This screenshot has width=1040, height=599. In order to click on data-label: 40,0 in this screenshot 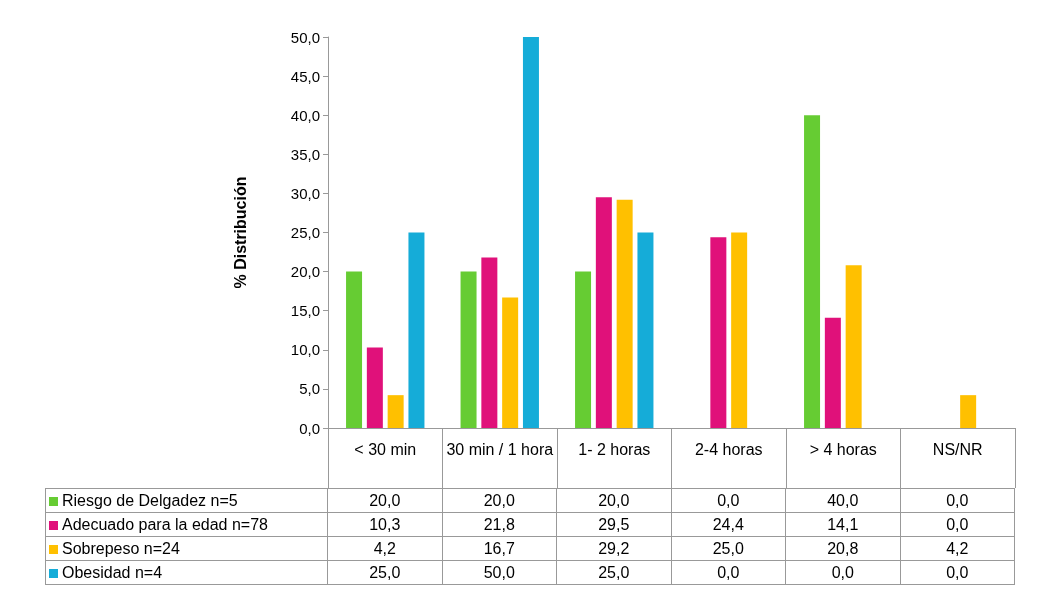, I will do `click(842, 500)`.